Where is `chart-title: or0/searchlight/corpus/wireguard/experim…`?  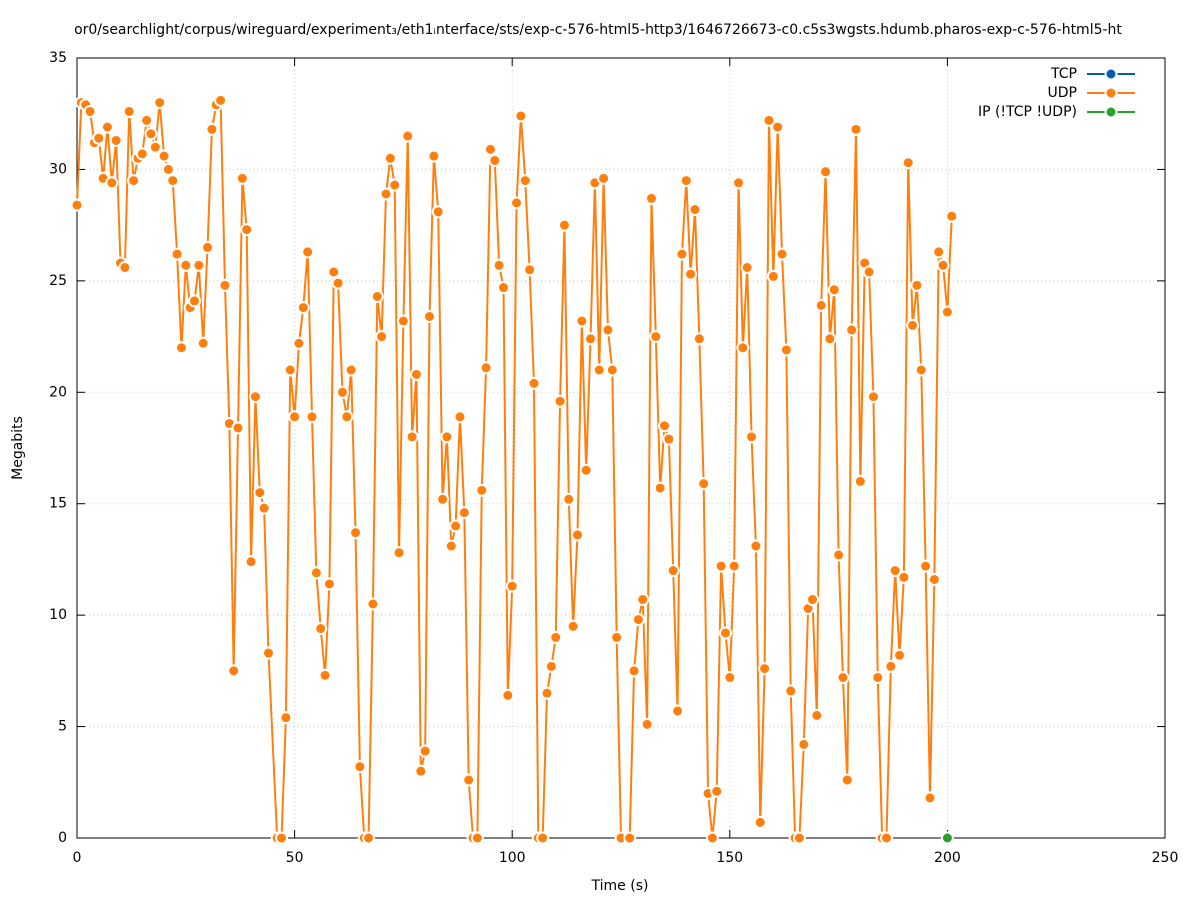 chart-title: or0/searchlight/corpus/wireguard/experim… is located at coordinates (598, 30).